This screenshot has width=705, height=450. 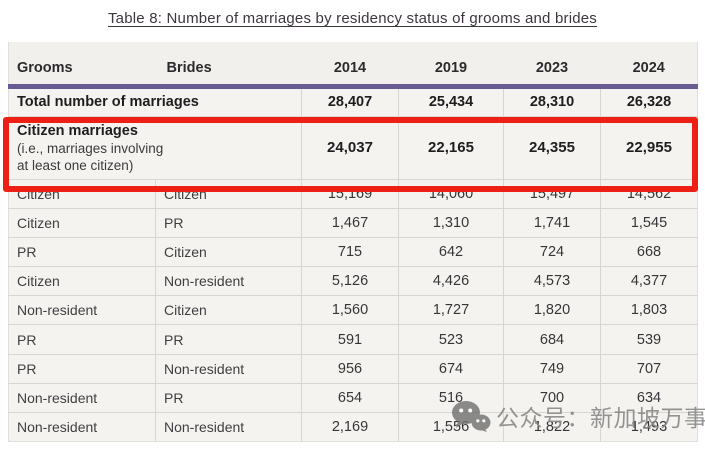 I want to click on table-row: Non-resident Citizen 1,560 1,727 1,820 1,803, so click(x=353, y=310).